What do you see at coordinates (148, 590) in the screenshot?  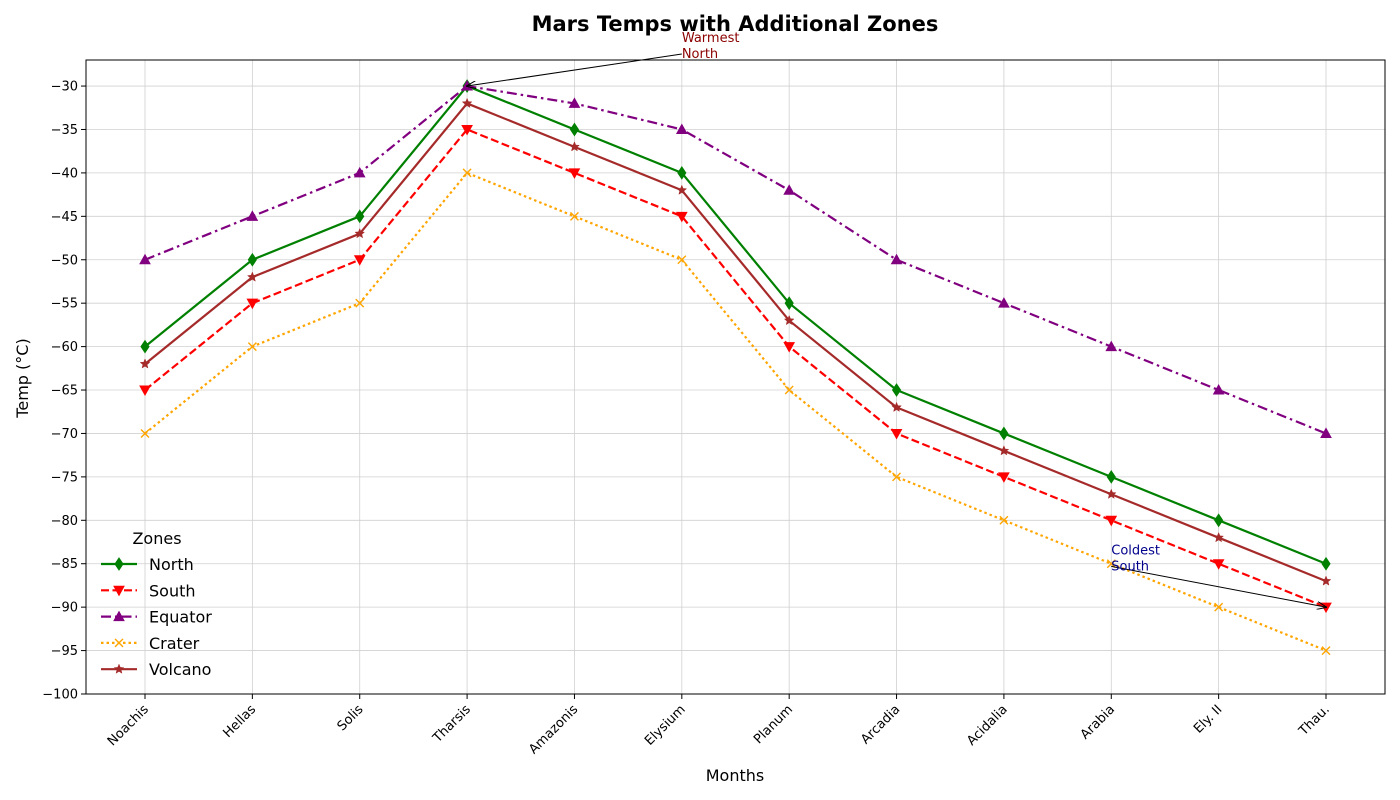 I see `legend-item: South` at bounding box center [148, 590].